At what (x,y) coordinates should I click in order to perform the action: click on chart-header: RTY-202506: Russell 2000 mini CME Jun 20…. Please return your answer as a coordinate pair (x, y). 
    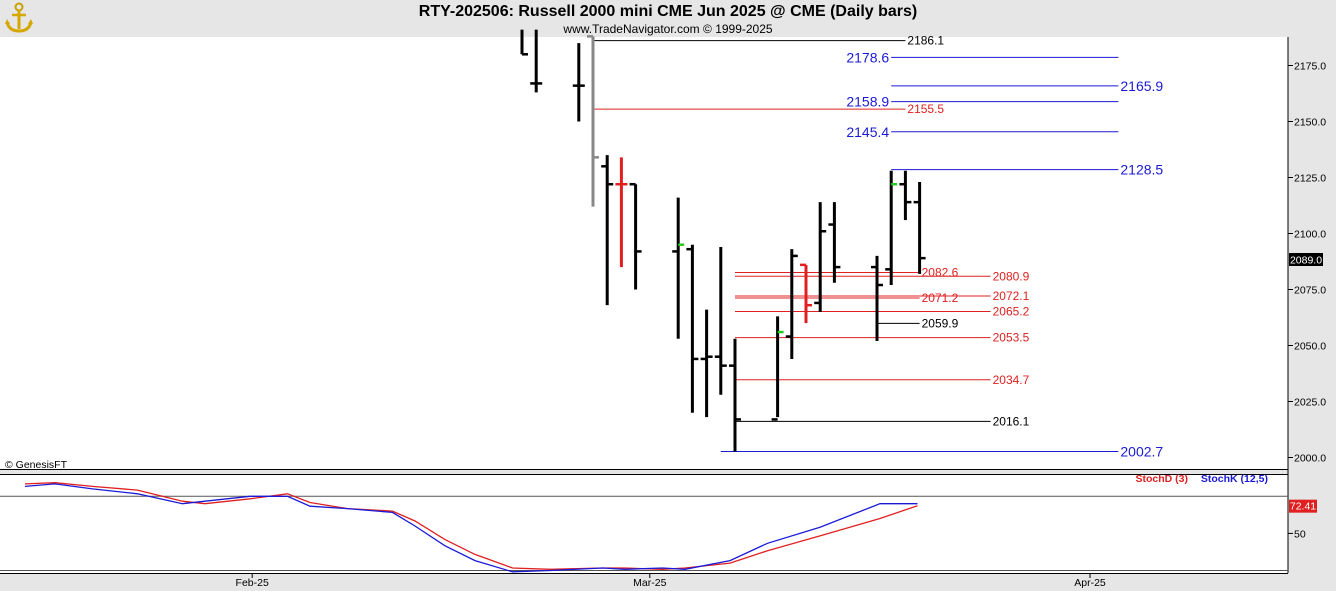
    Looking at the image, I should click on (668, 18).